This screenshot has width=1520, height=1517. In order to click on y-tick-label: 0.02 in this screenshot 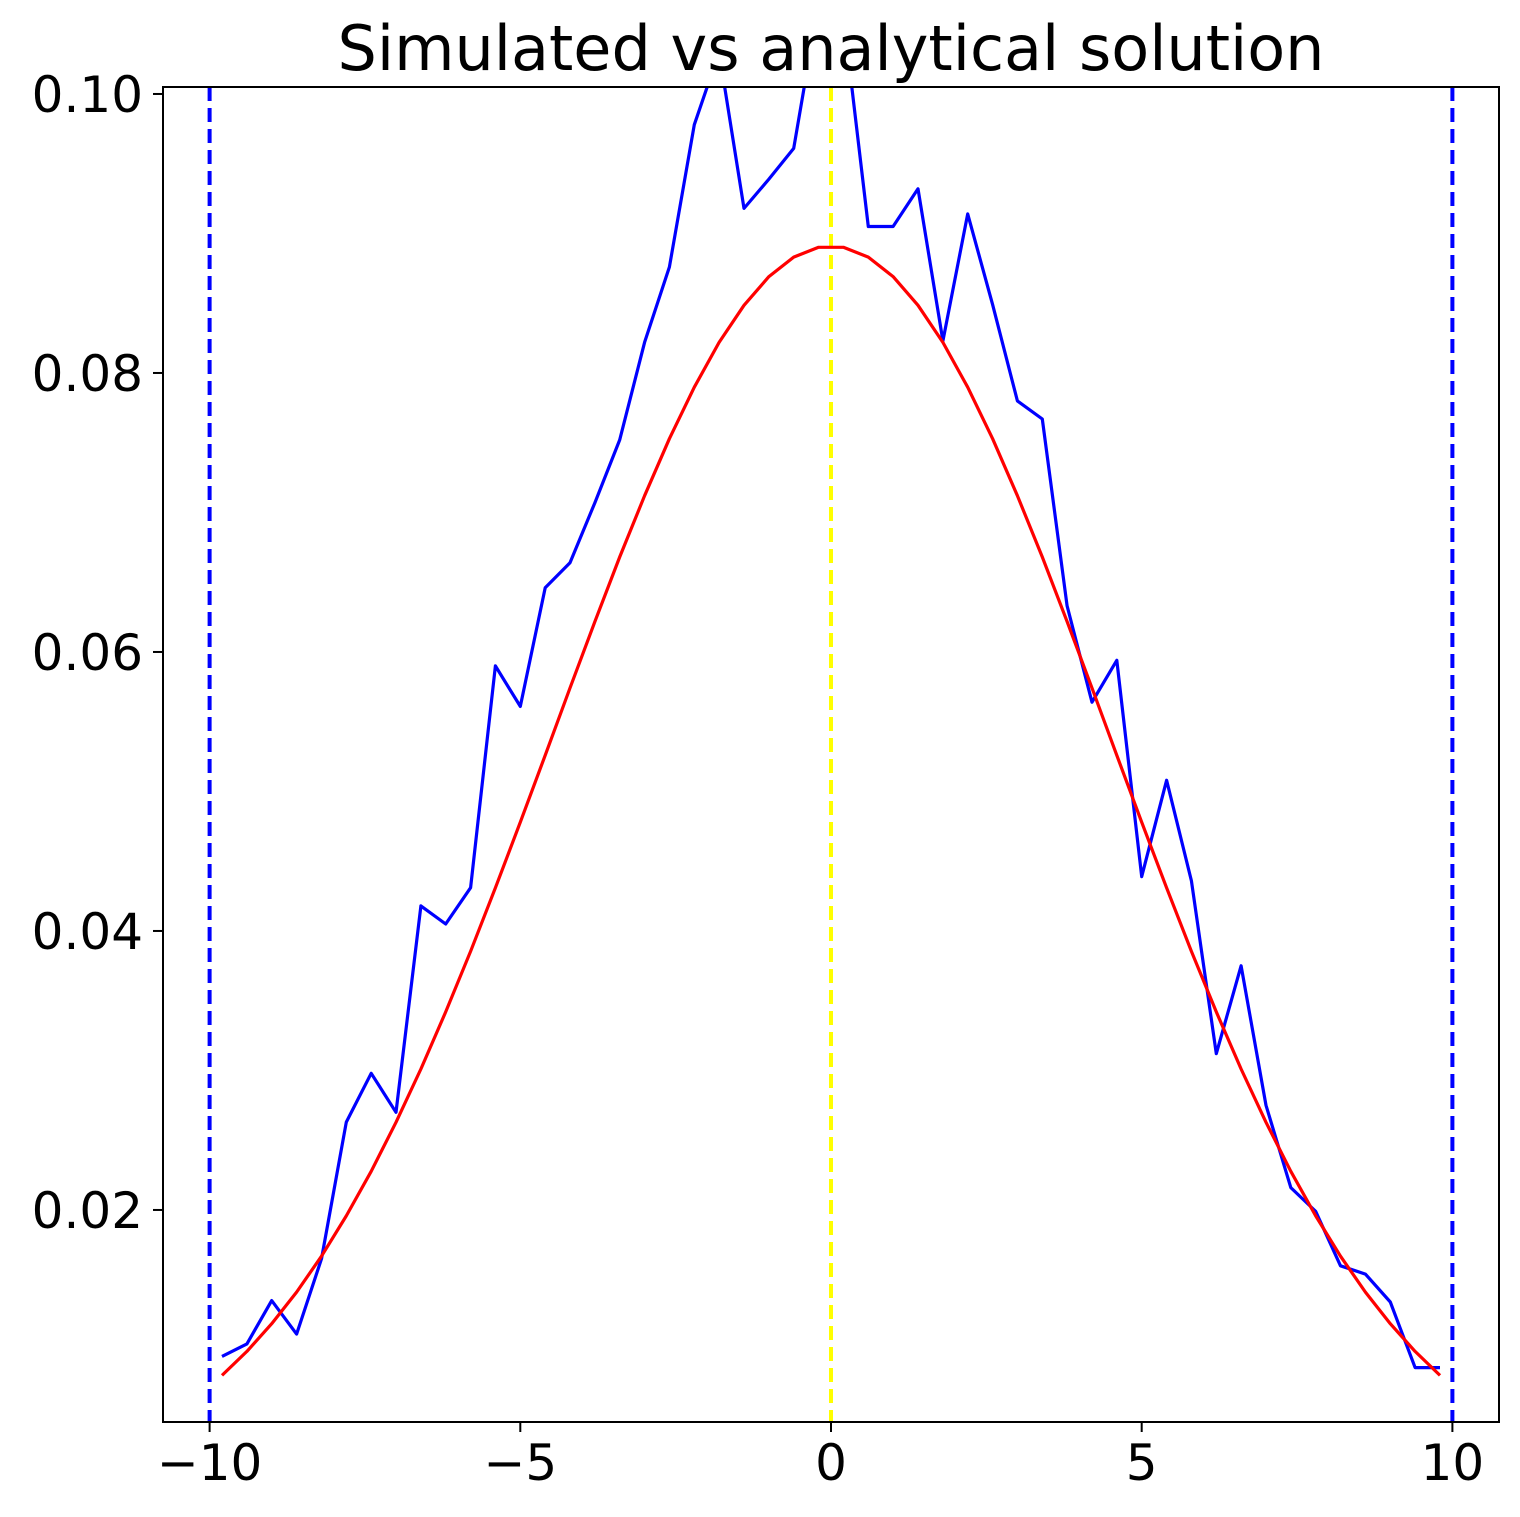, I will do `click(87, 1211)`.